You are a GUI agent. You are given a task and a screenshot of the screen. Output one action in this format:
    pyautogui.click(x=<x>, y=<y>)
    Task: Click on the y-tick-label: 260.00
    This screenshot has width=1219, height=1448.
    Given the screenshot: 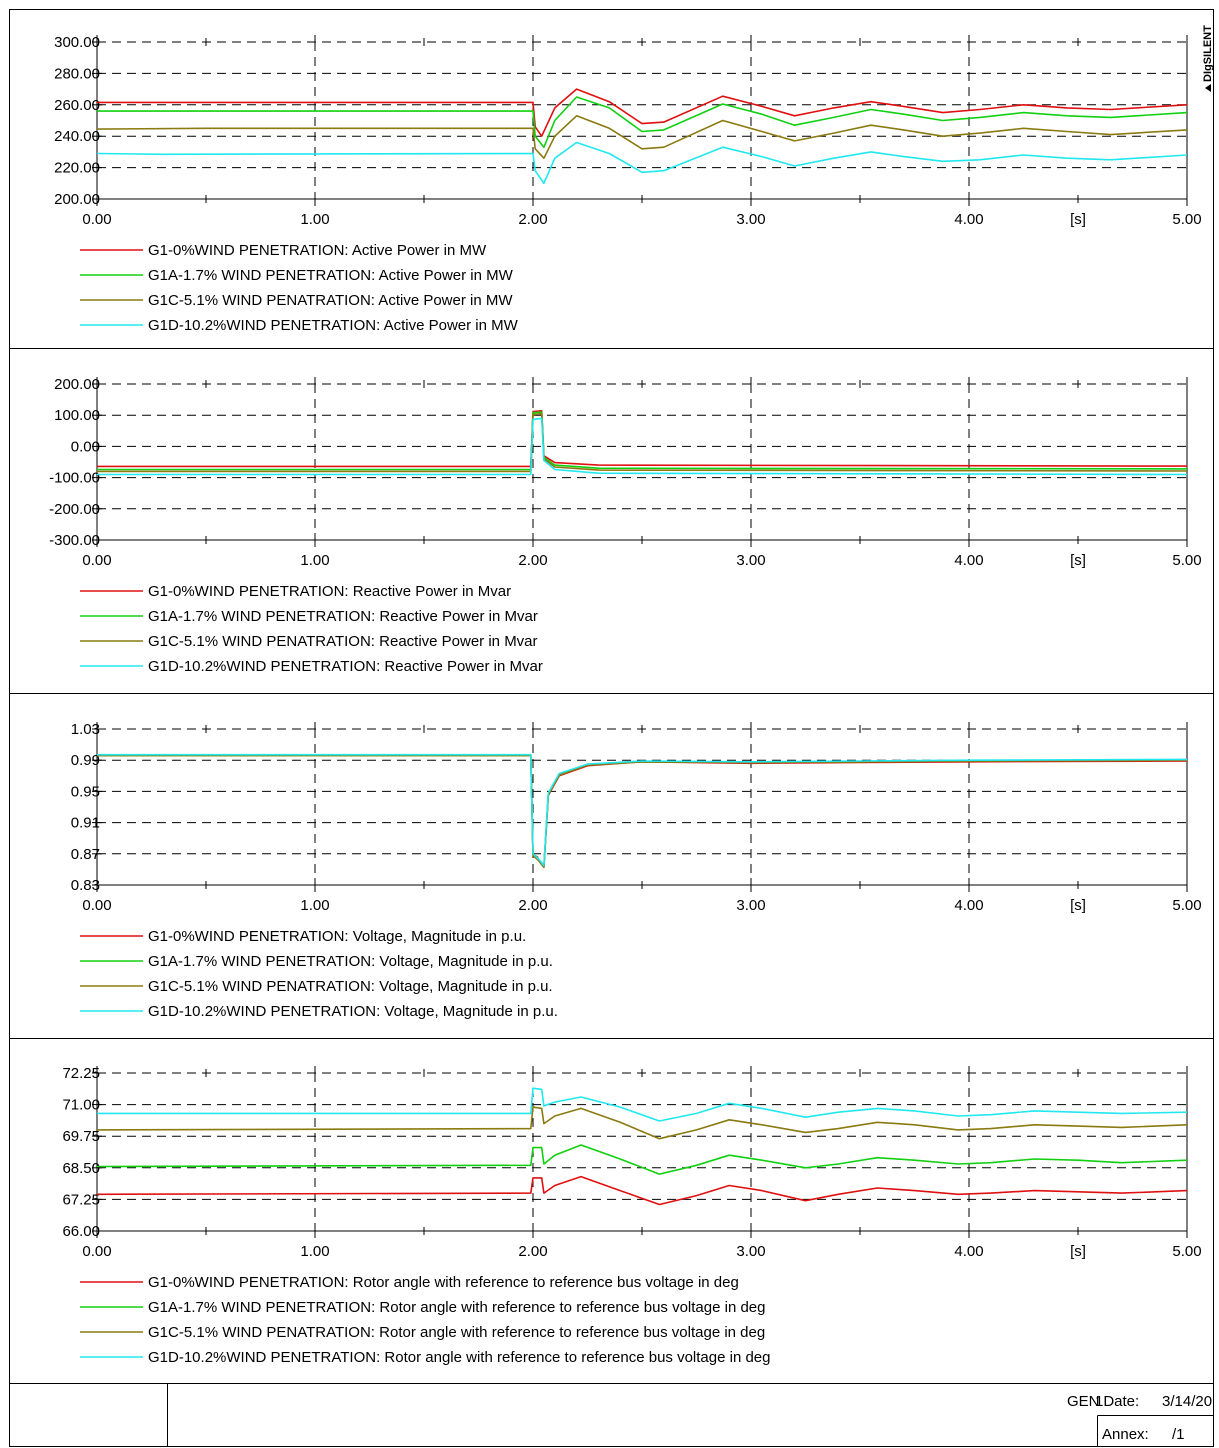 What is the action you would take?
    pyautogui.click(x=77, y=105)
    